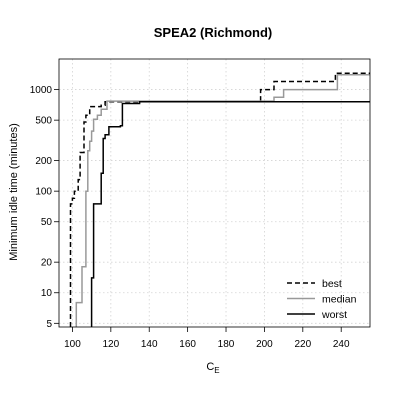 This screenshot has width=400, height=400. Describe the element at coordinates (47, 263) in the screenshot. I see `y-tick-label: 20` at that location.